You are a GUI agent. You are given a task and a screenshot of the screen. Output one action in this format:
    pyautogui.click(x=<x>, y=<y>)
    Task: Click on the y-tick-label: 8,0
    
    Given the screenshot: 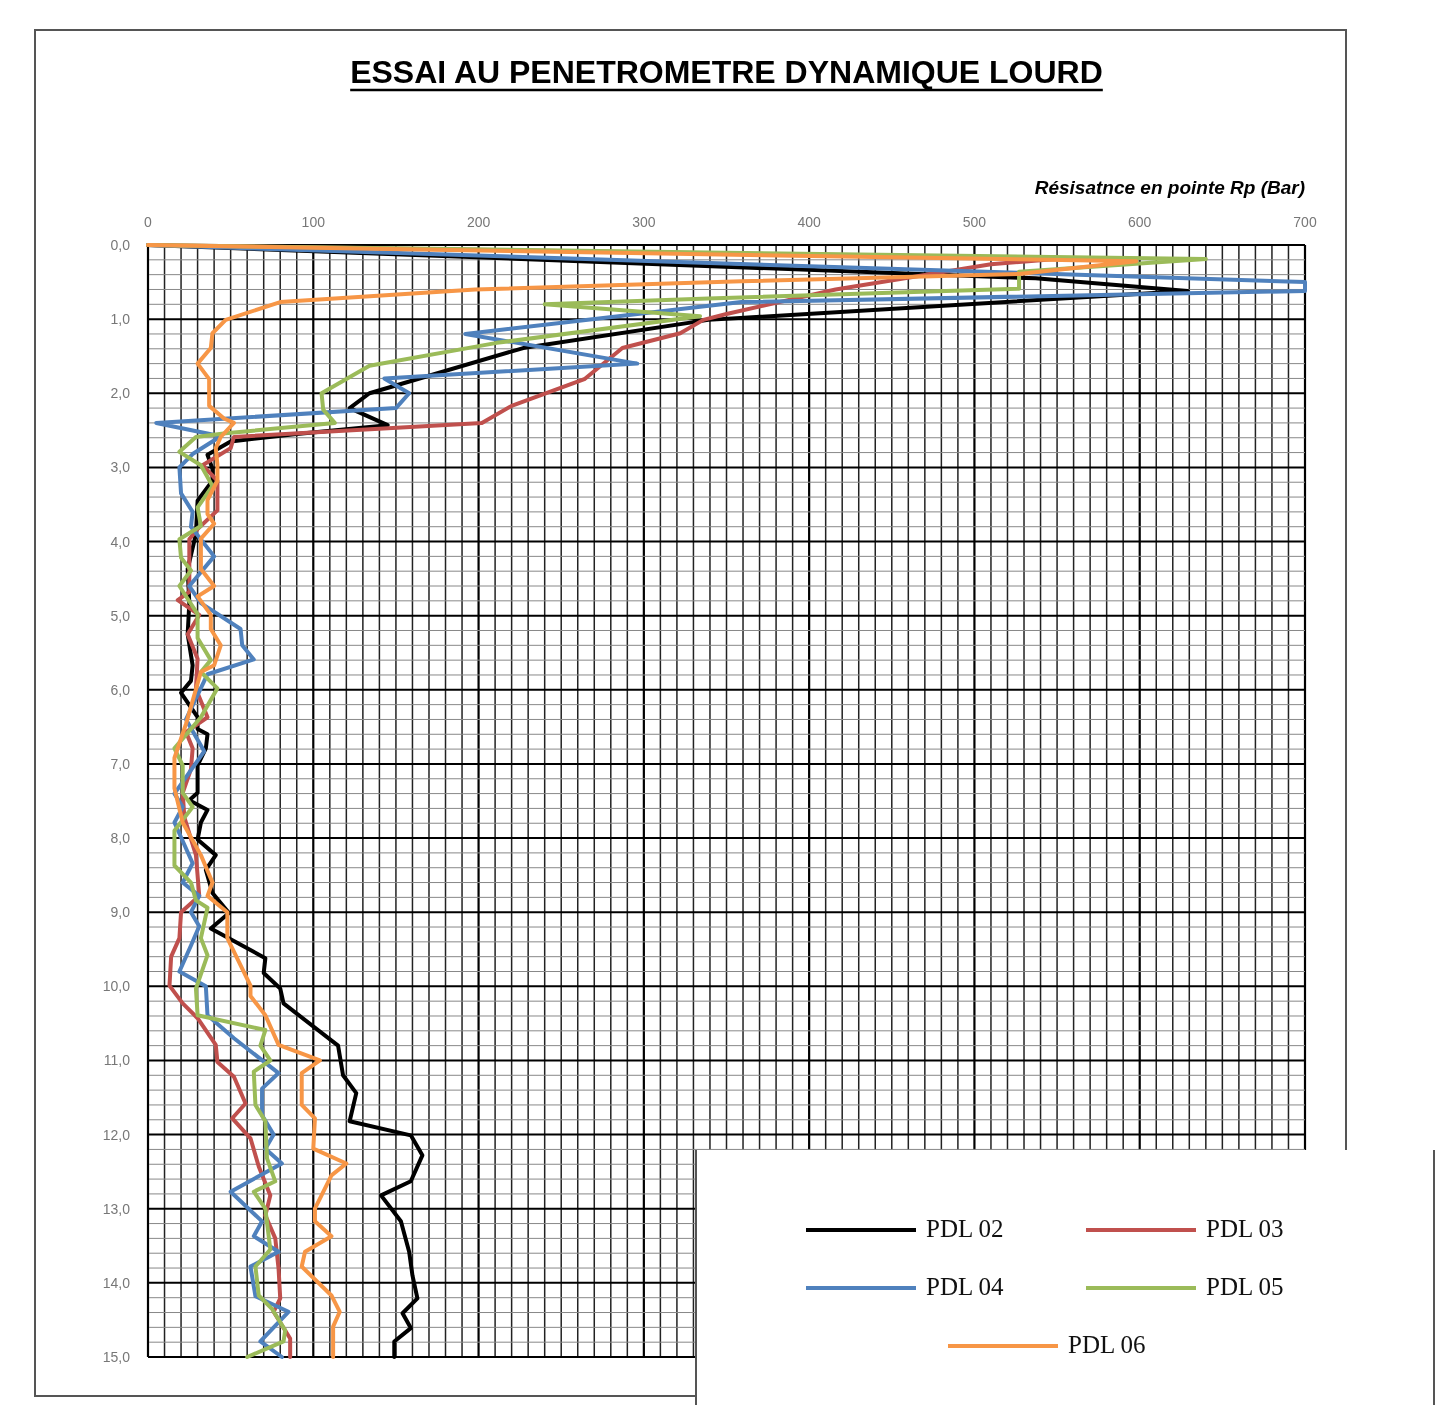 What is the action you would take?
    pyautogui.click(x=120, y=838)
    